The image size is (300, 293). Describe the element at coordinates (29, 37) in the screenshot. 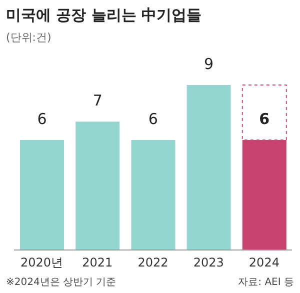

I see `chart-subtitle: (단위:건)` at that location.